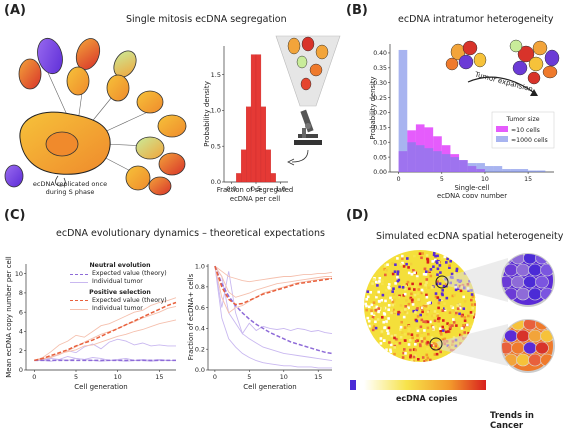 The image size is (566, 431). Describe the element at coordinates (120, 265) in the screenshot. I see `legend-neutral-title: Neutral evolution` at that location.